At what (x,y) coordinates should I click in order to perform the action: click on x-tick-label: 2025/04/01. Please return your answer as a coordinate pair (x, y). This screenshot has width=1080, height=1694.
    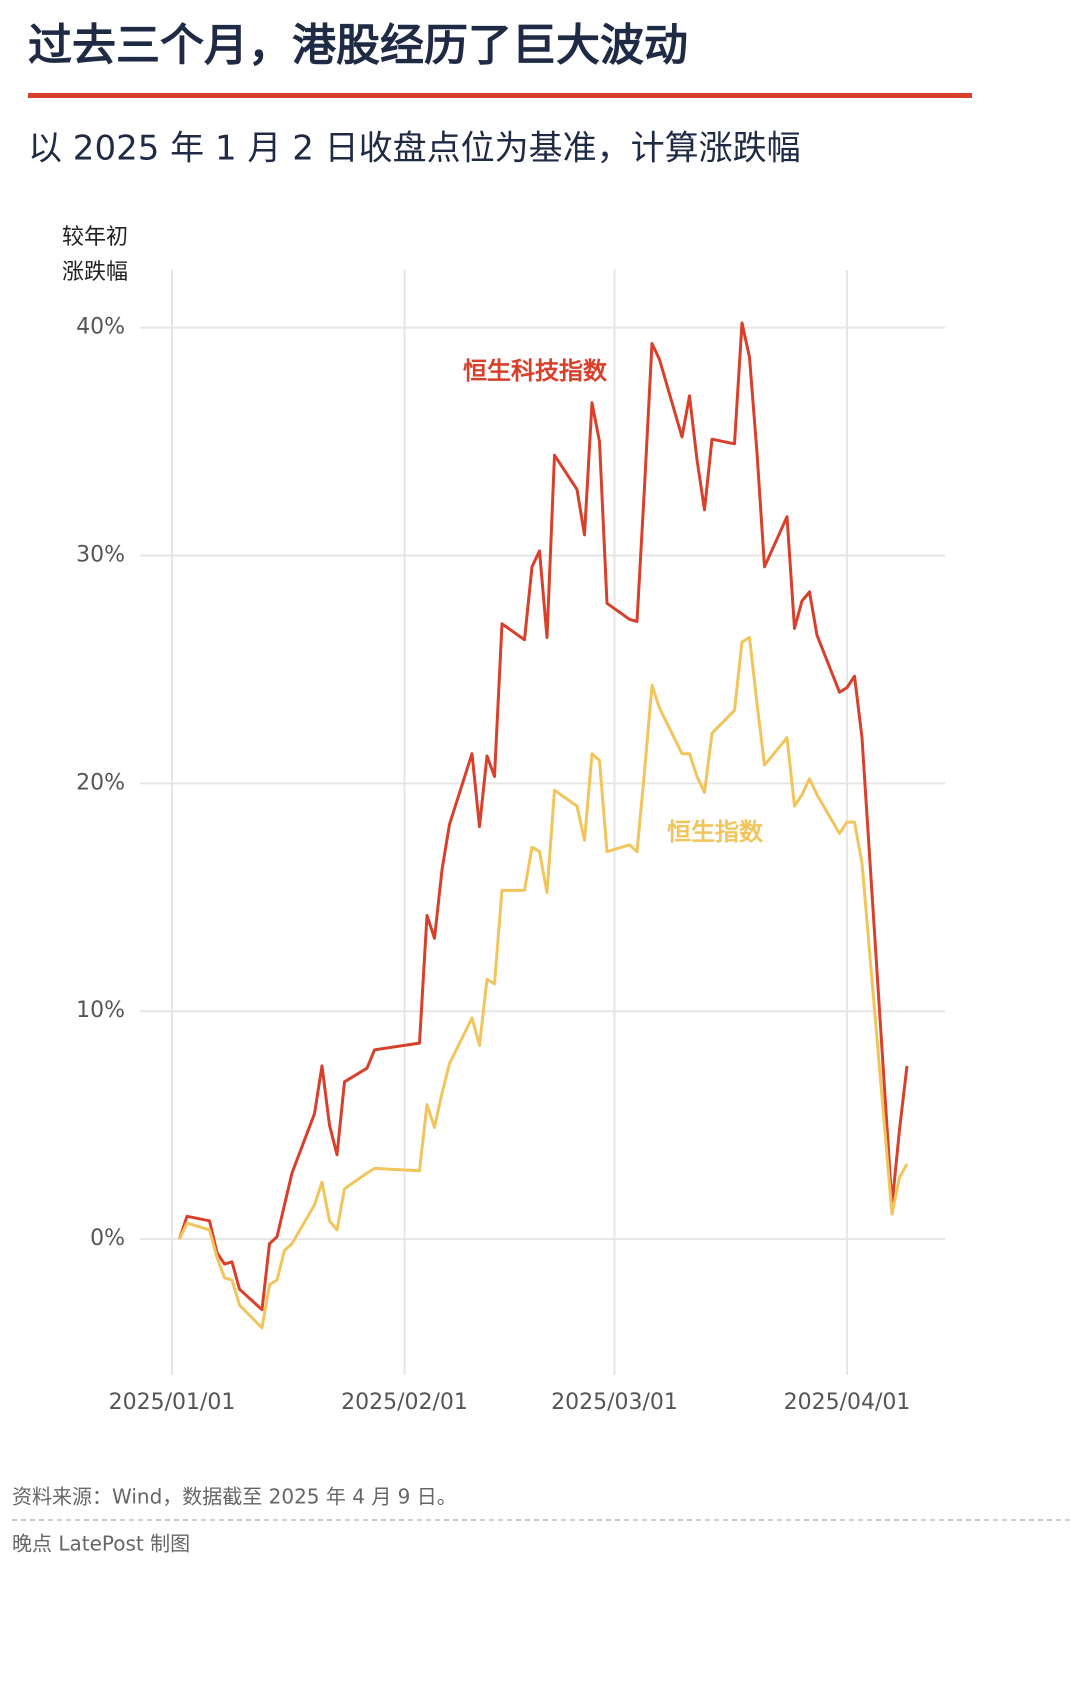
    Looking at the image, I should click on (847, 1402).